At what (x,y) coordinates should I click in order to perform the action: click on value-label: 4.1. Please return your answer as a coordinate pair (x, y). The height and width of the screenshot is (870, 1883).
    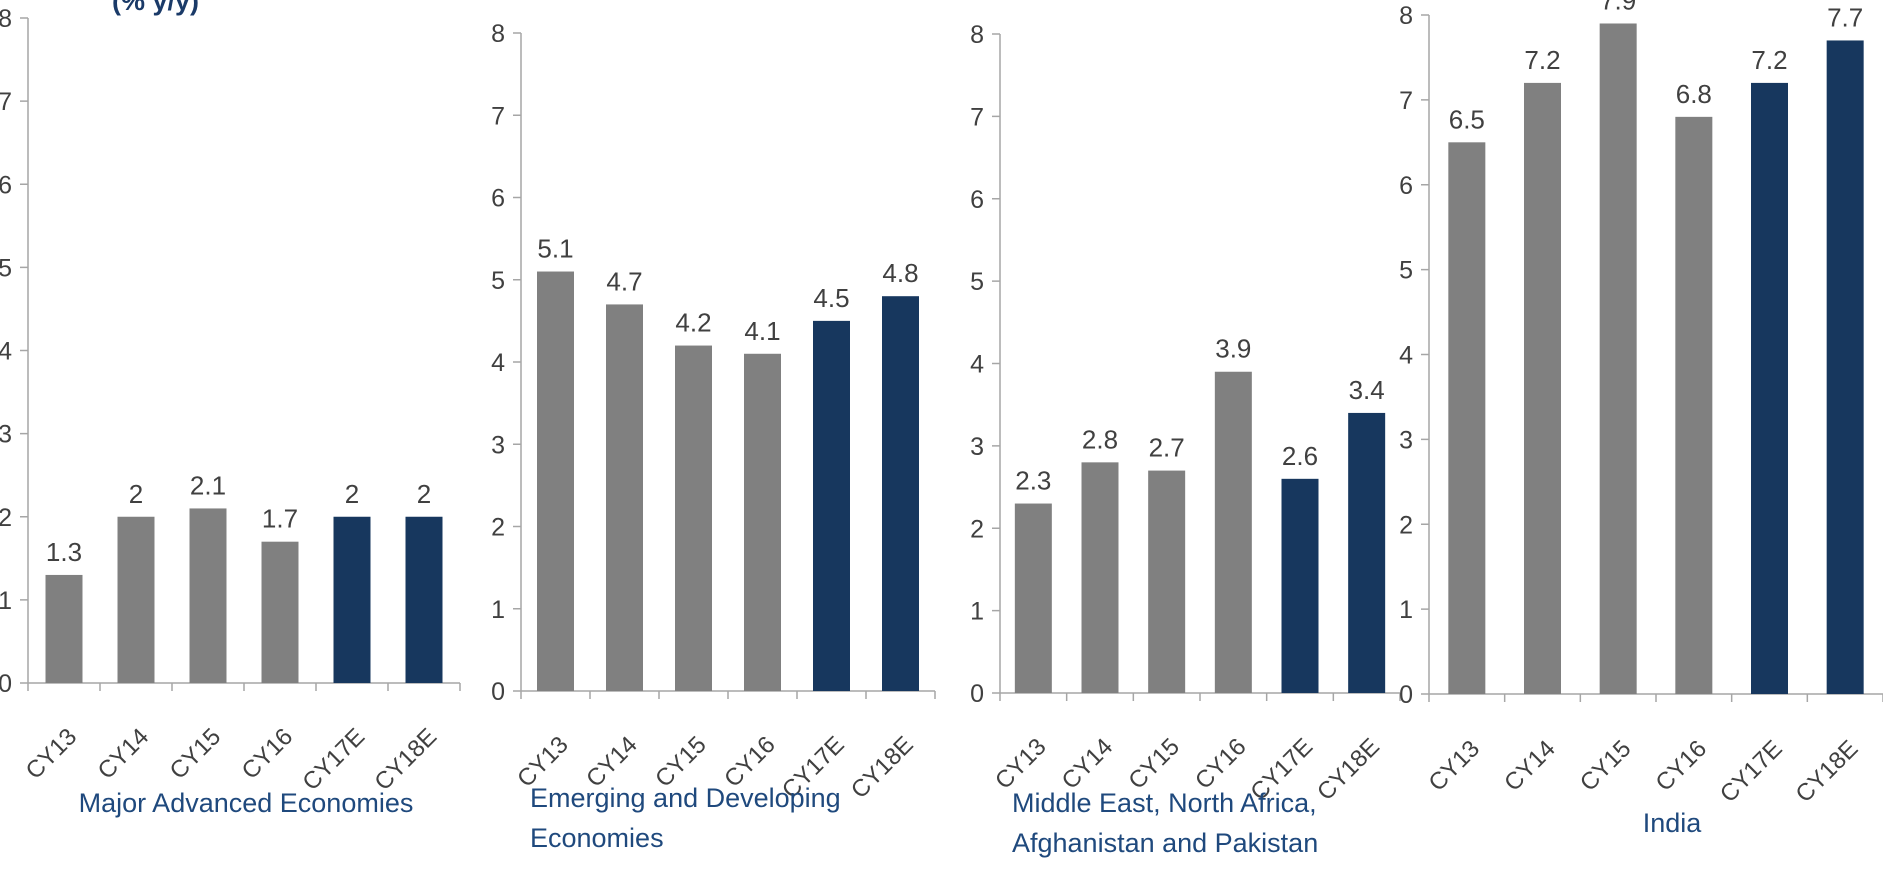
    Looking at the image, I should click on (762, 331).